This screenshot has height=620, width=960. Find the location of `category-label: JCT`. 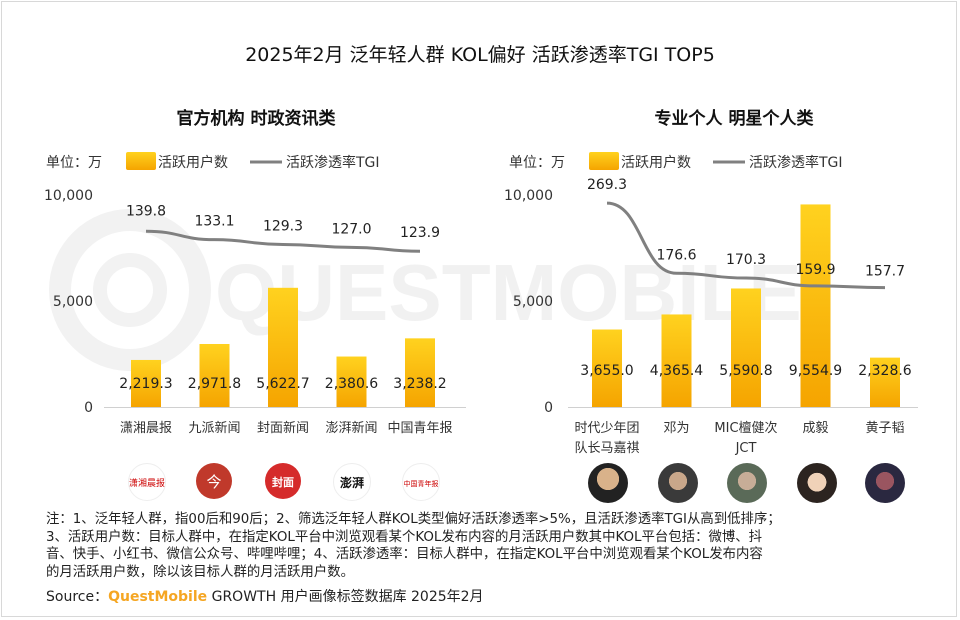

category-label: JCT is located at coordinates (746, 448).